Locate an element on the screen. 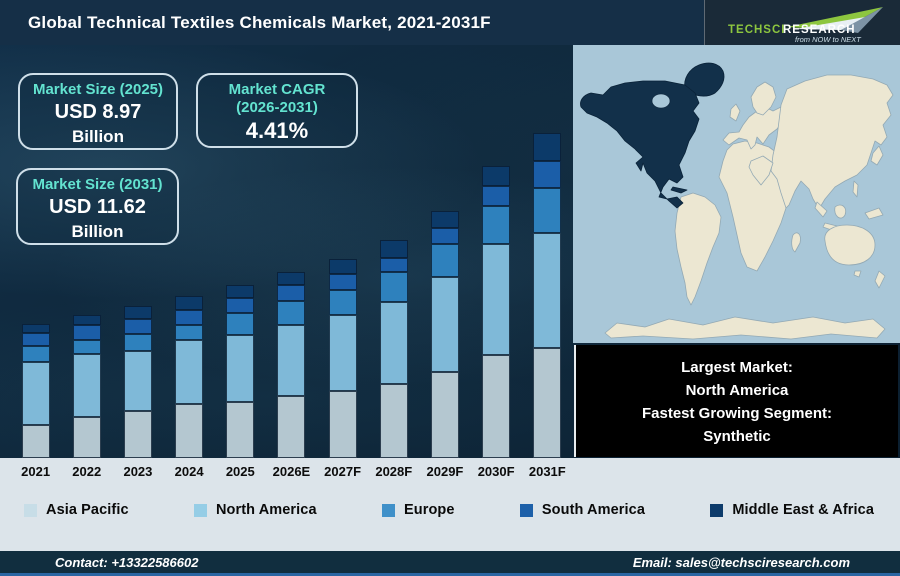  x-axis-label-2024: 2024 is located at coordinates (189, 471).